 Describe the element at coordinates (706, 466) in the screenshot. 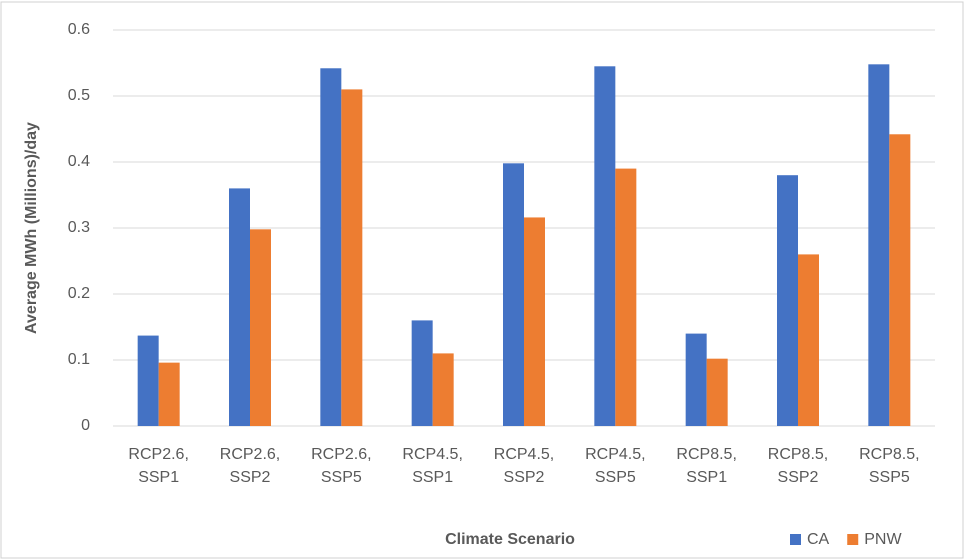

I see `x-tick-label: RCP8.5, SSP1` at that location.